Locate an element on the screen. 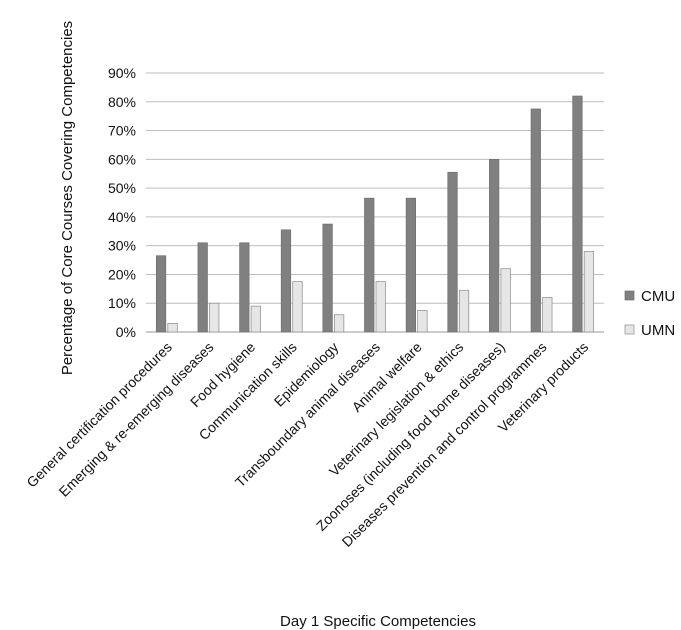 This screenshot has height=630, width=681. x-axis-title: Day 1 Specific Competencies is located at coordinates (378, 621).